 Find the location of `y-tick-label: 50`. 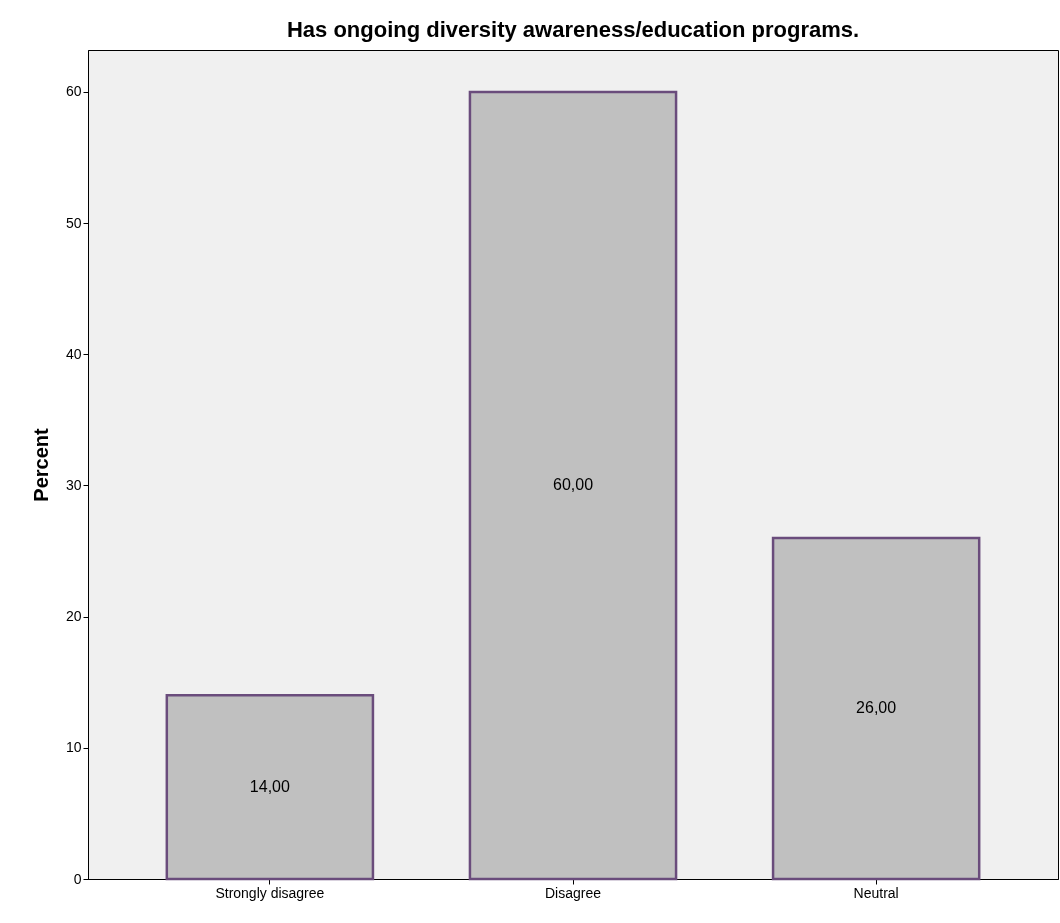

y-tick-label: 50 is located at coordinates (73, 222).